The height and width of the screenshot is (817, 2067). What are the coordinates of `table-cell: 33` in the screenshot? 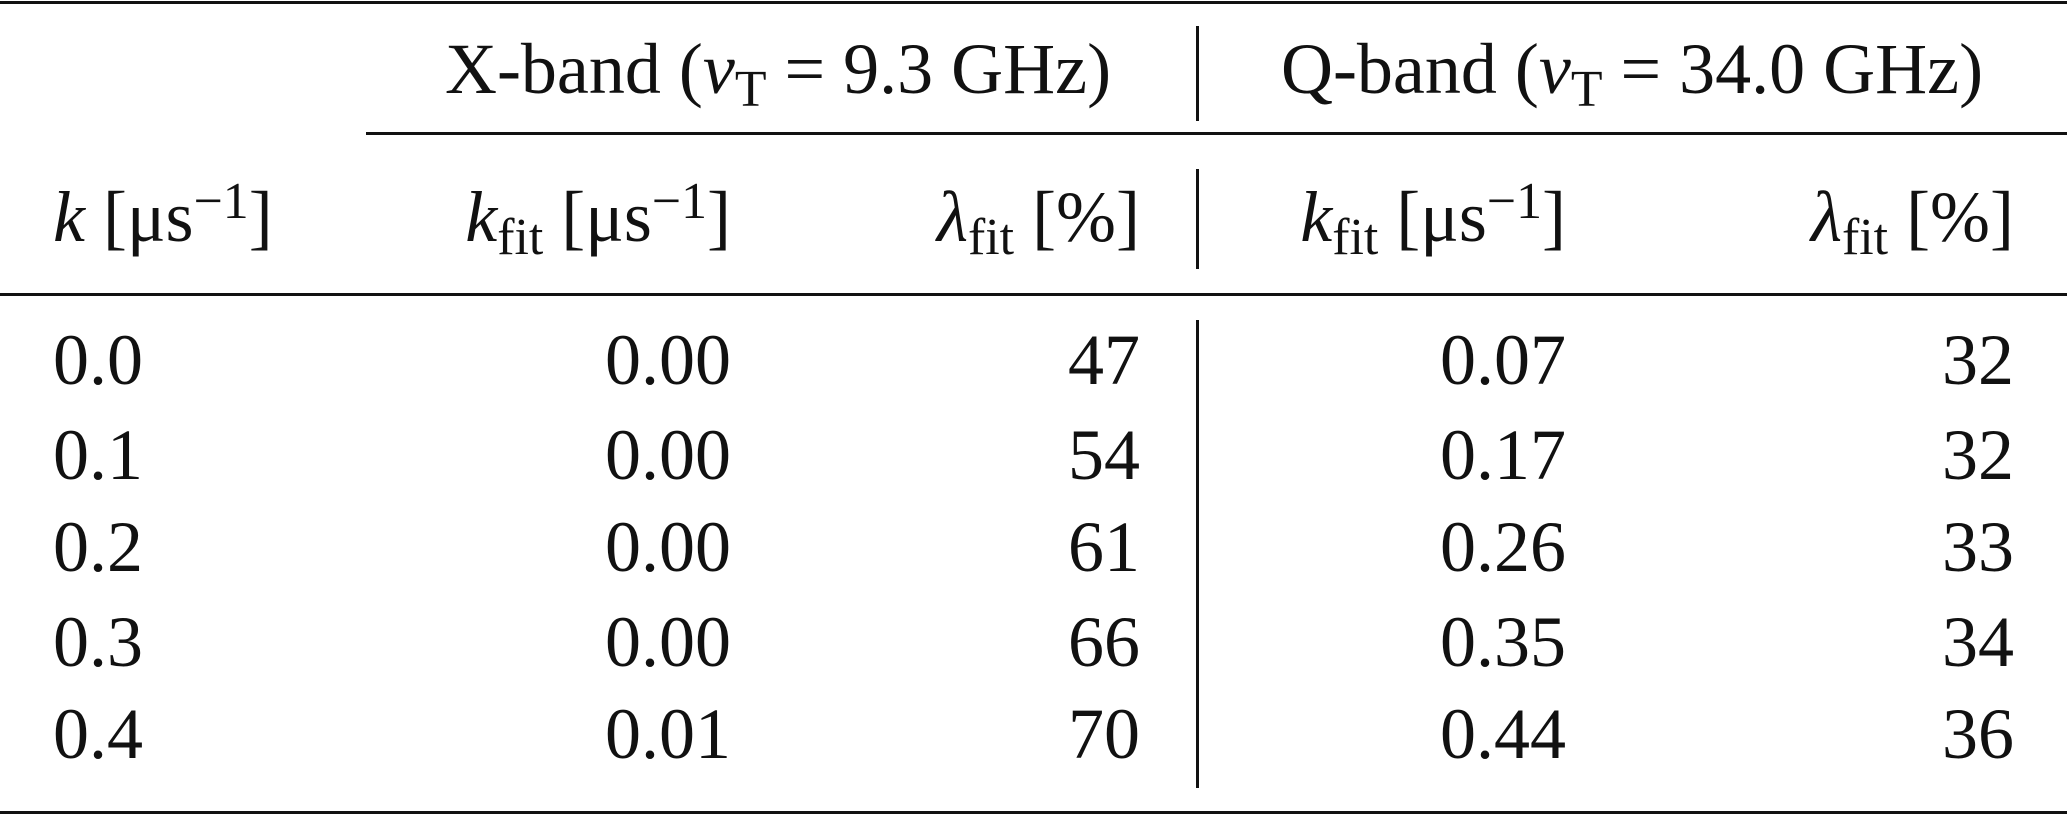 It's located at (1978, 547).